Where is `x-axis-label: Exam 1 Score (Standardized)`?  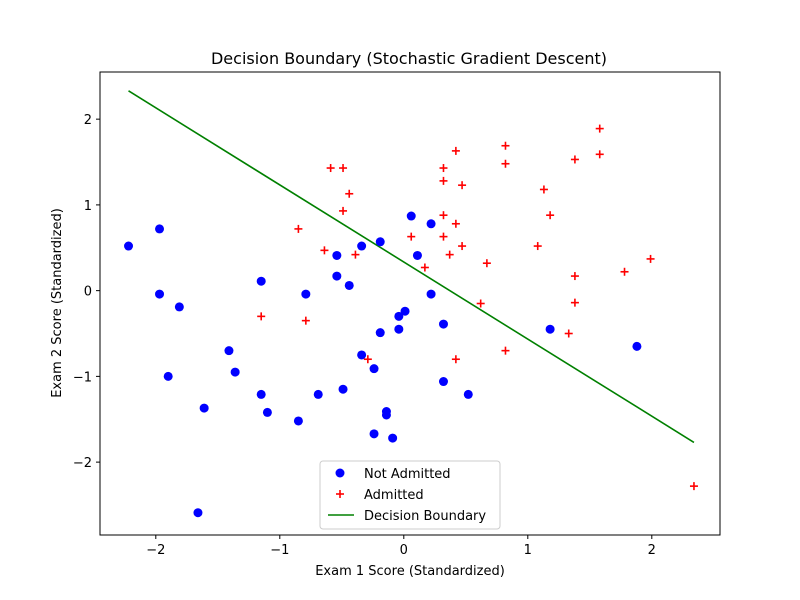 x-axis-label: Exam 1 Score (Standardized) is located at coordinates (410, 571).